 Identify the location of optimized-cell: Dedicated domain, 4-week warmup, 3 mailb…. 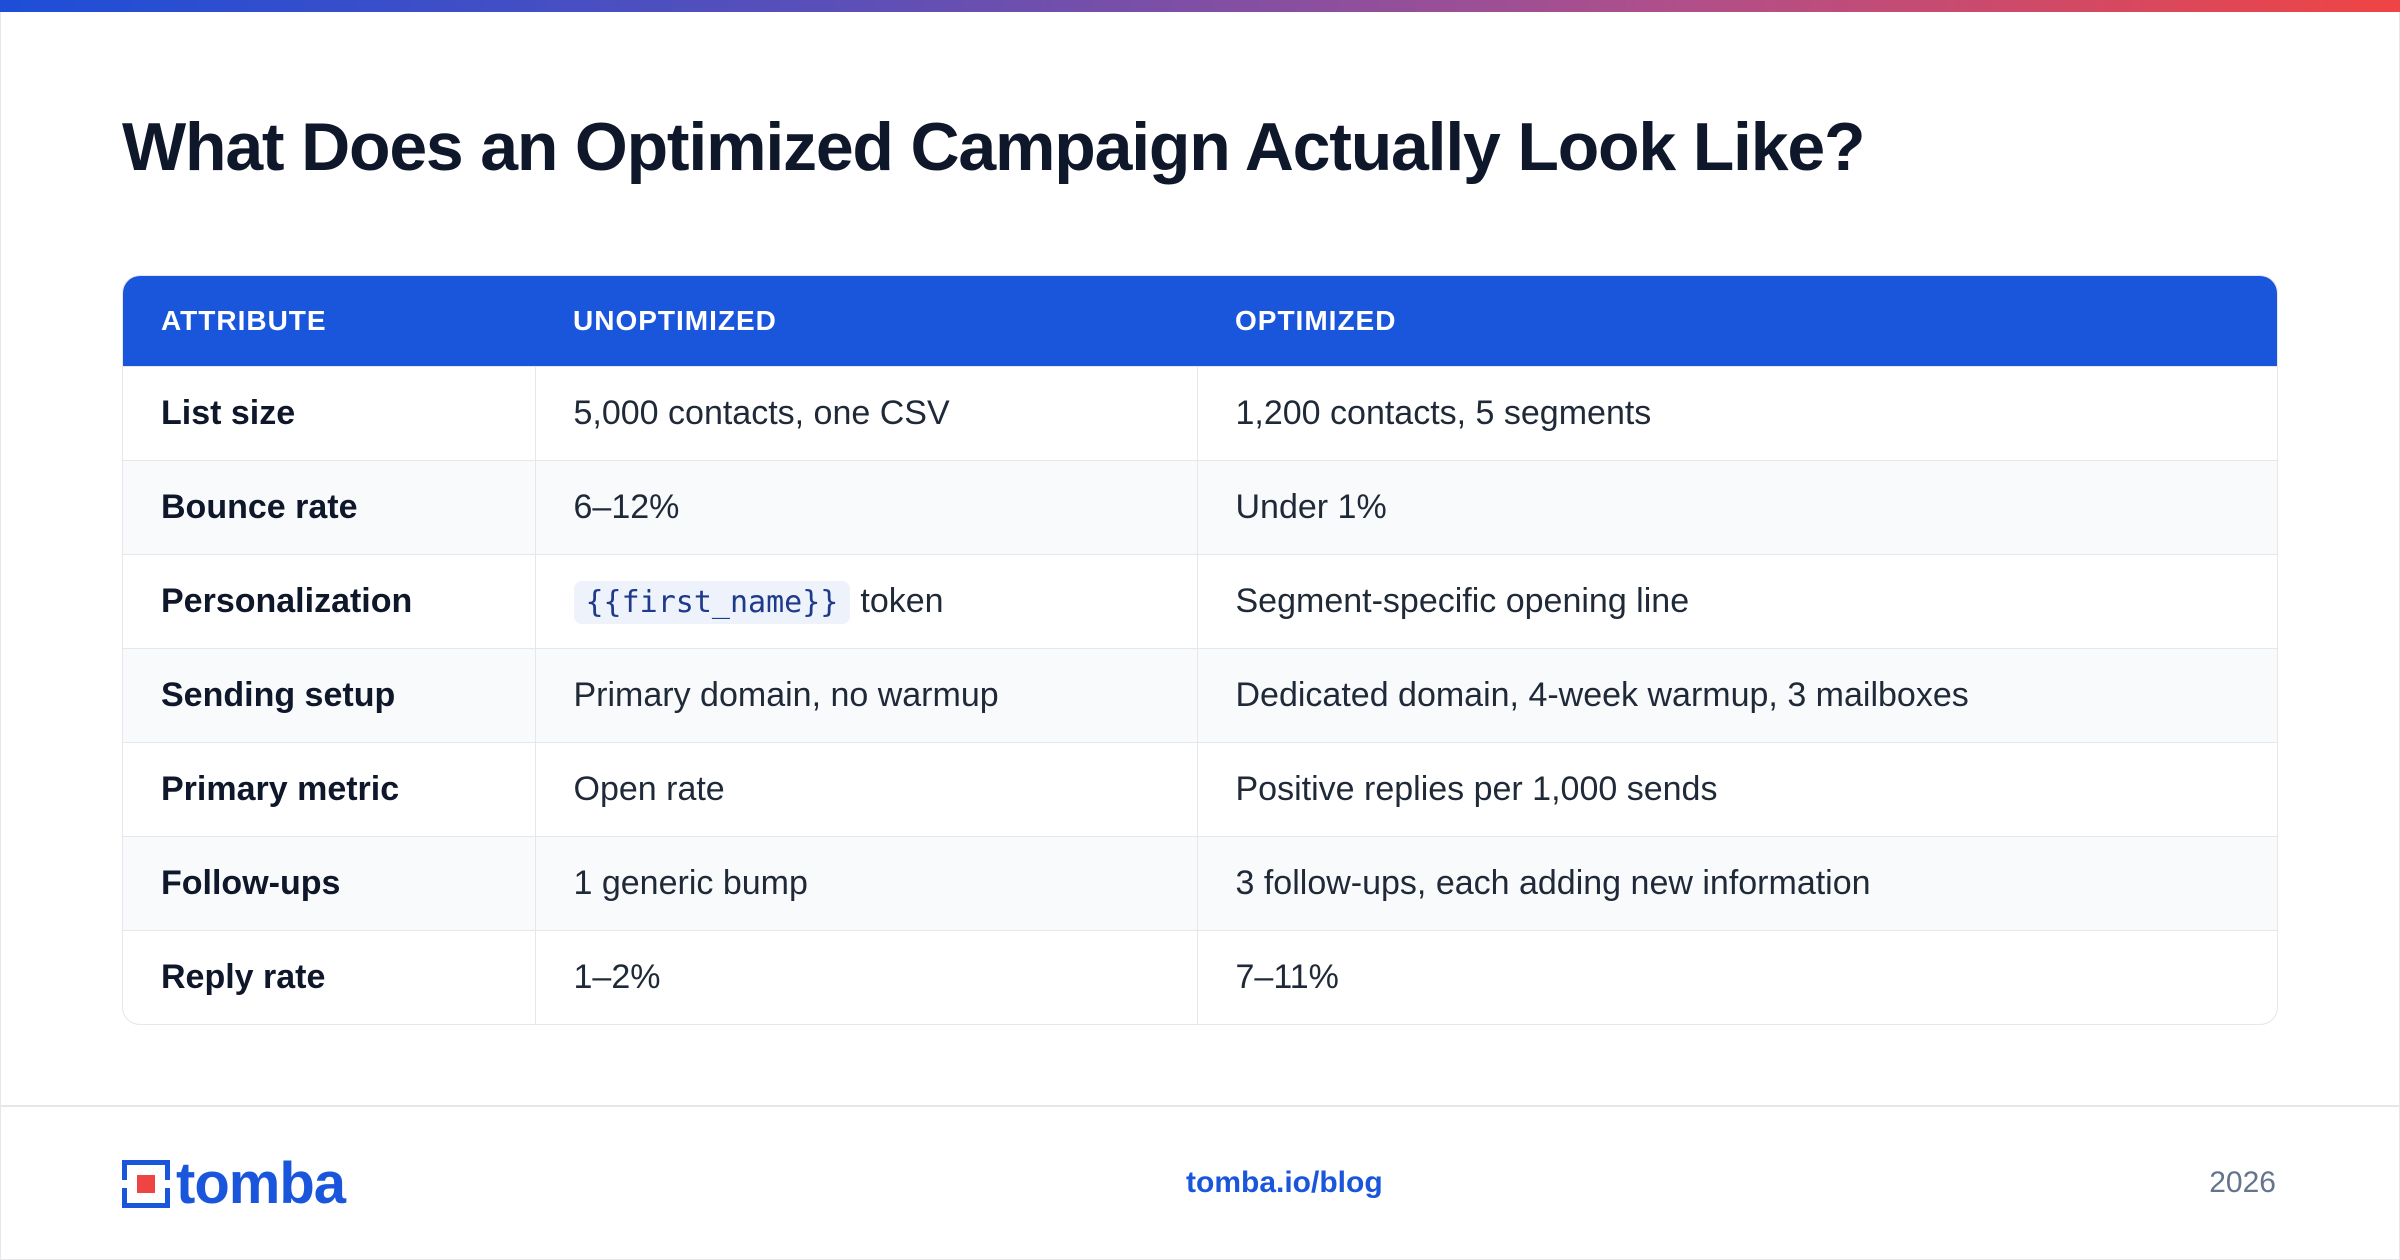
(1736, 694).